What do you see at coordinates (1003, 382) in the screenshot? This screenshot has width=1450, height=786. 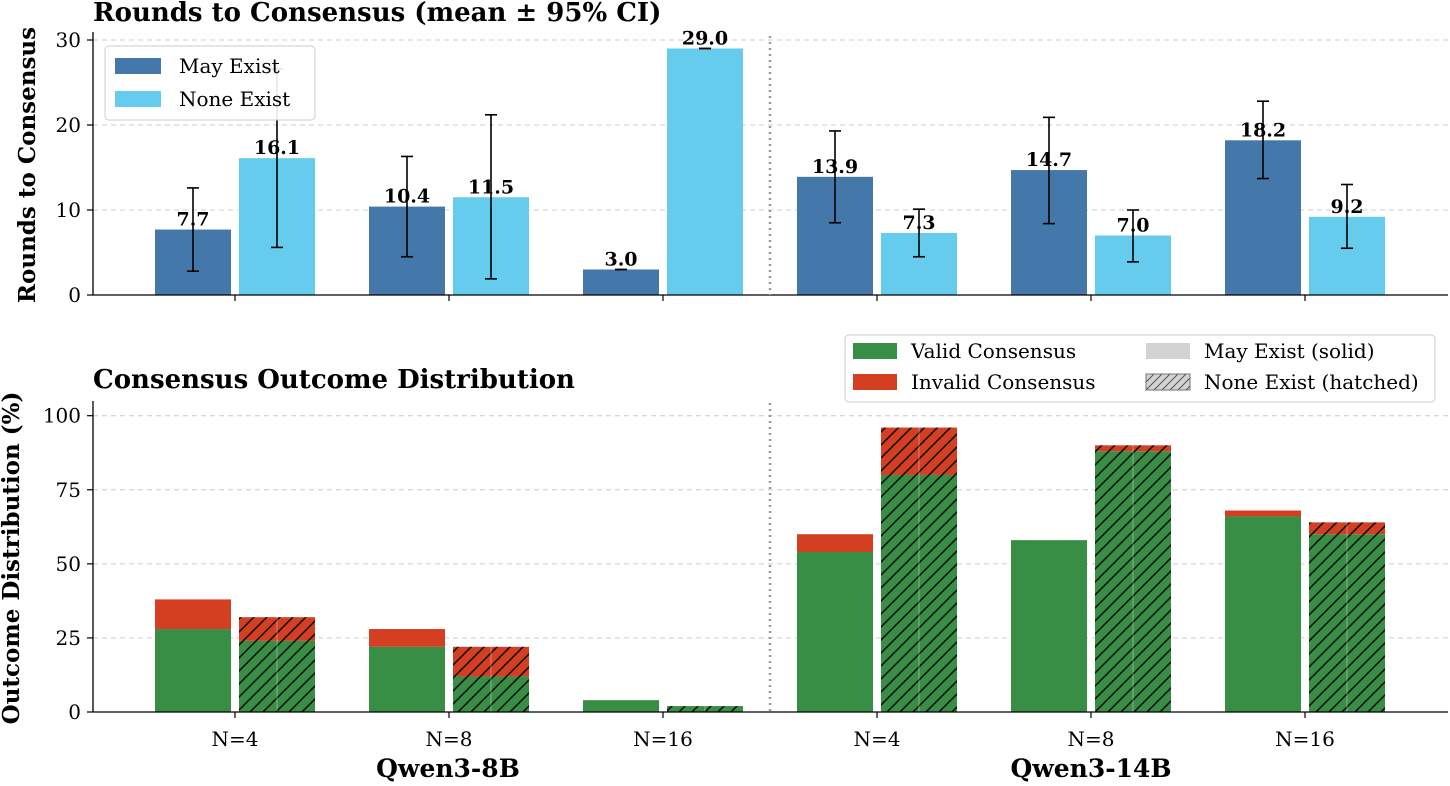 I see `legend-label-invalid: Invalid Consensus` at bounding box center [1003, 382].